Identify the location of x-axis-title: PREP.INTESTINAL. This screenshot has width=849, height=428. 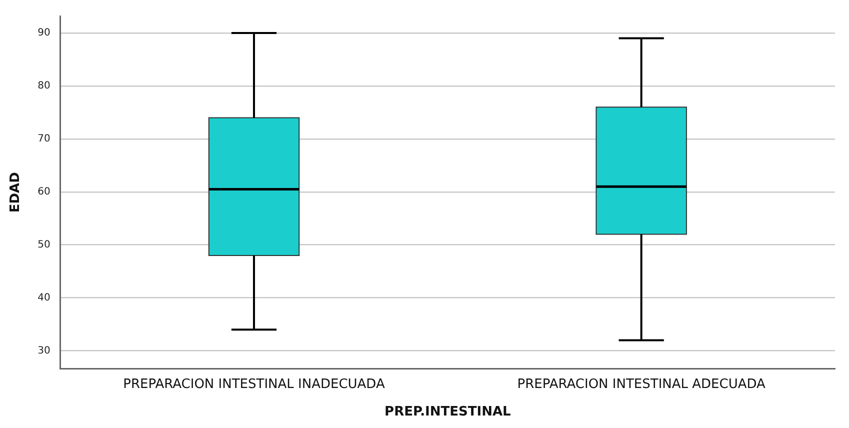
(447, 412).